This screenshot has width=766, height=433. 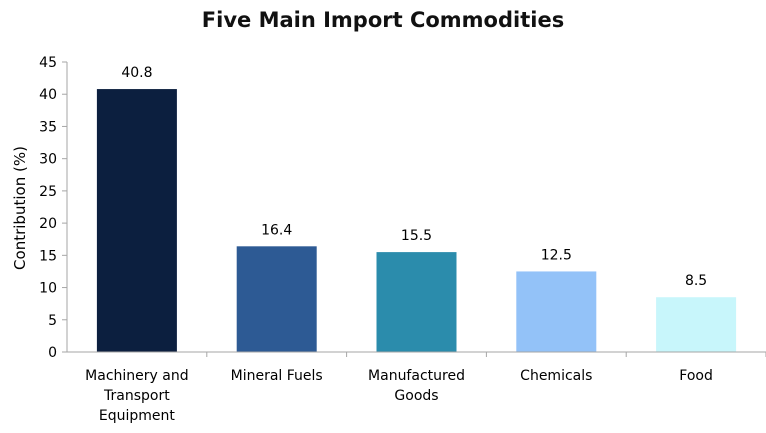 I want to click on data-label: 16.4, so click(x=276, y=230).